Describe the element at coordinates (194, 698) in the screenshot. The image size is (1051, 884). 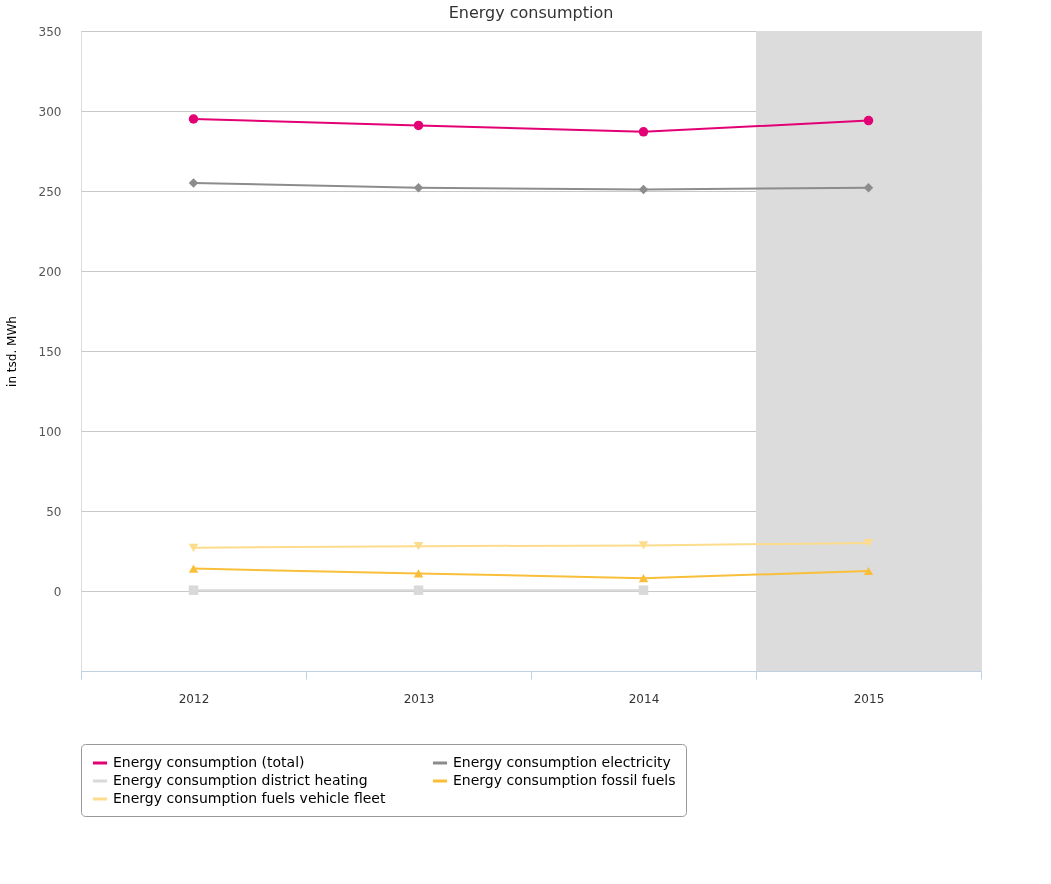
I see `x-tick-label: 2012` at that location.